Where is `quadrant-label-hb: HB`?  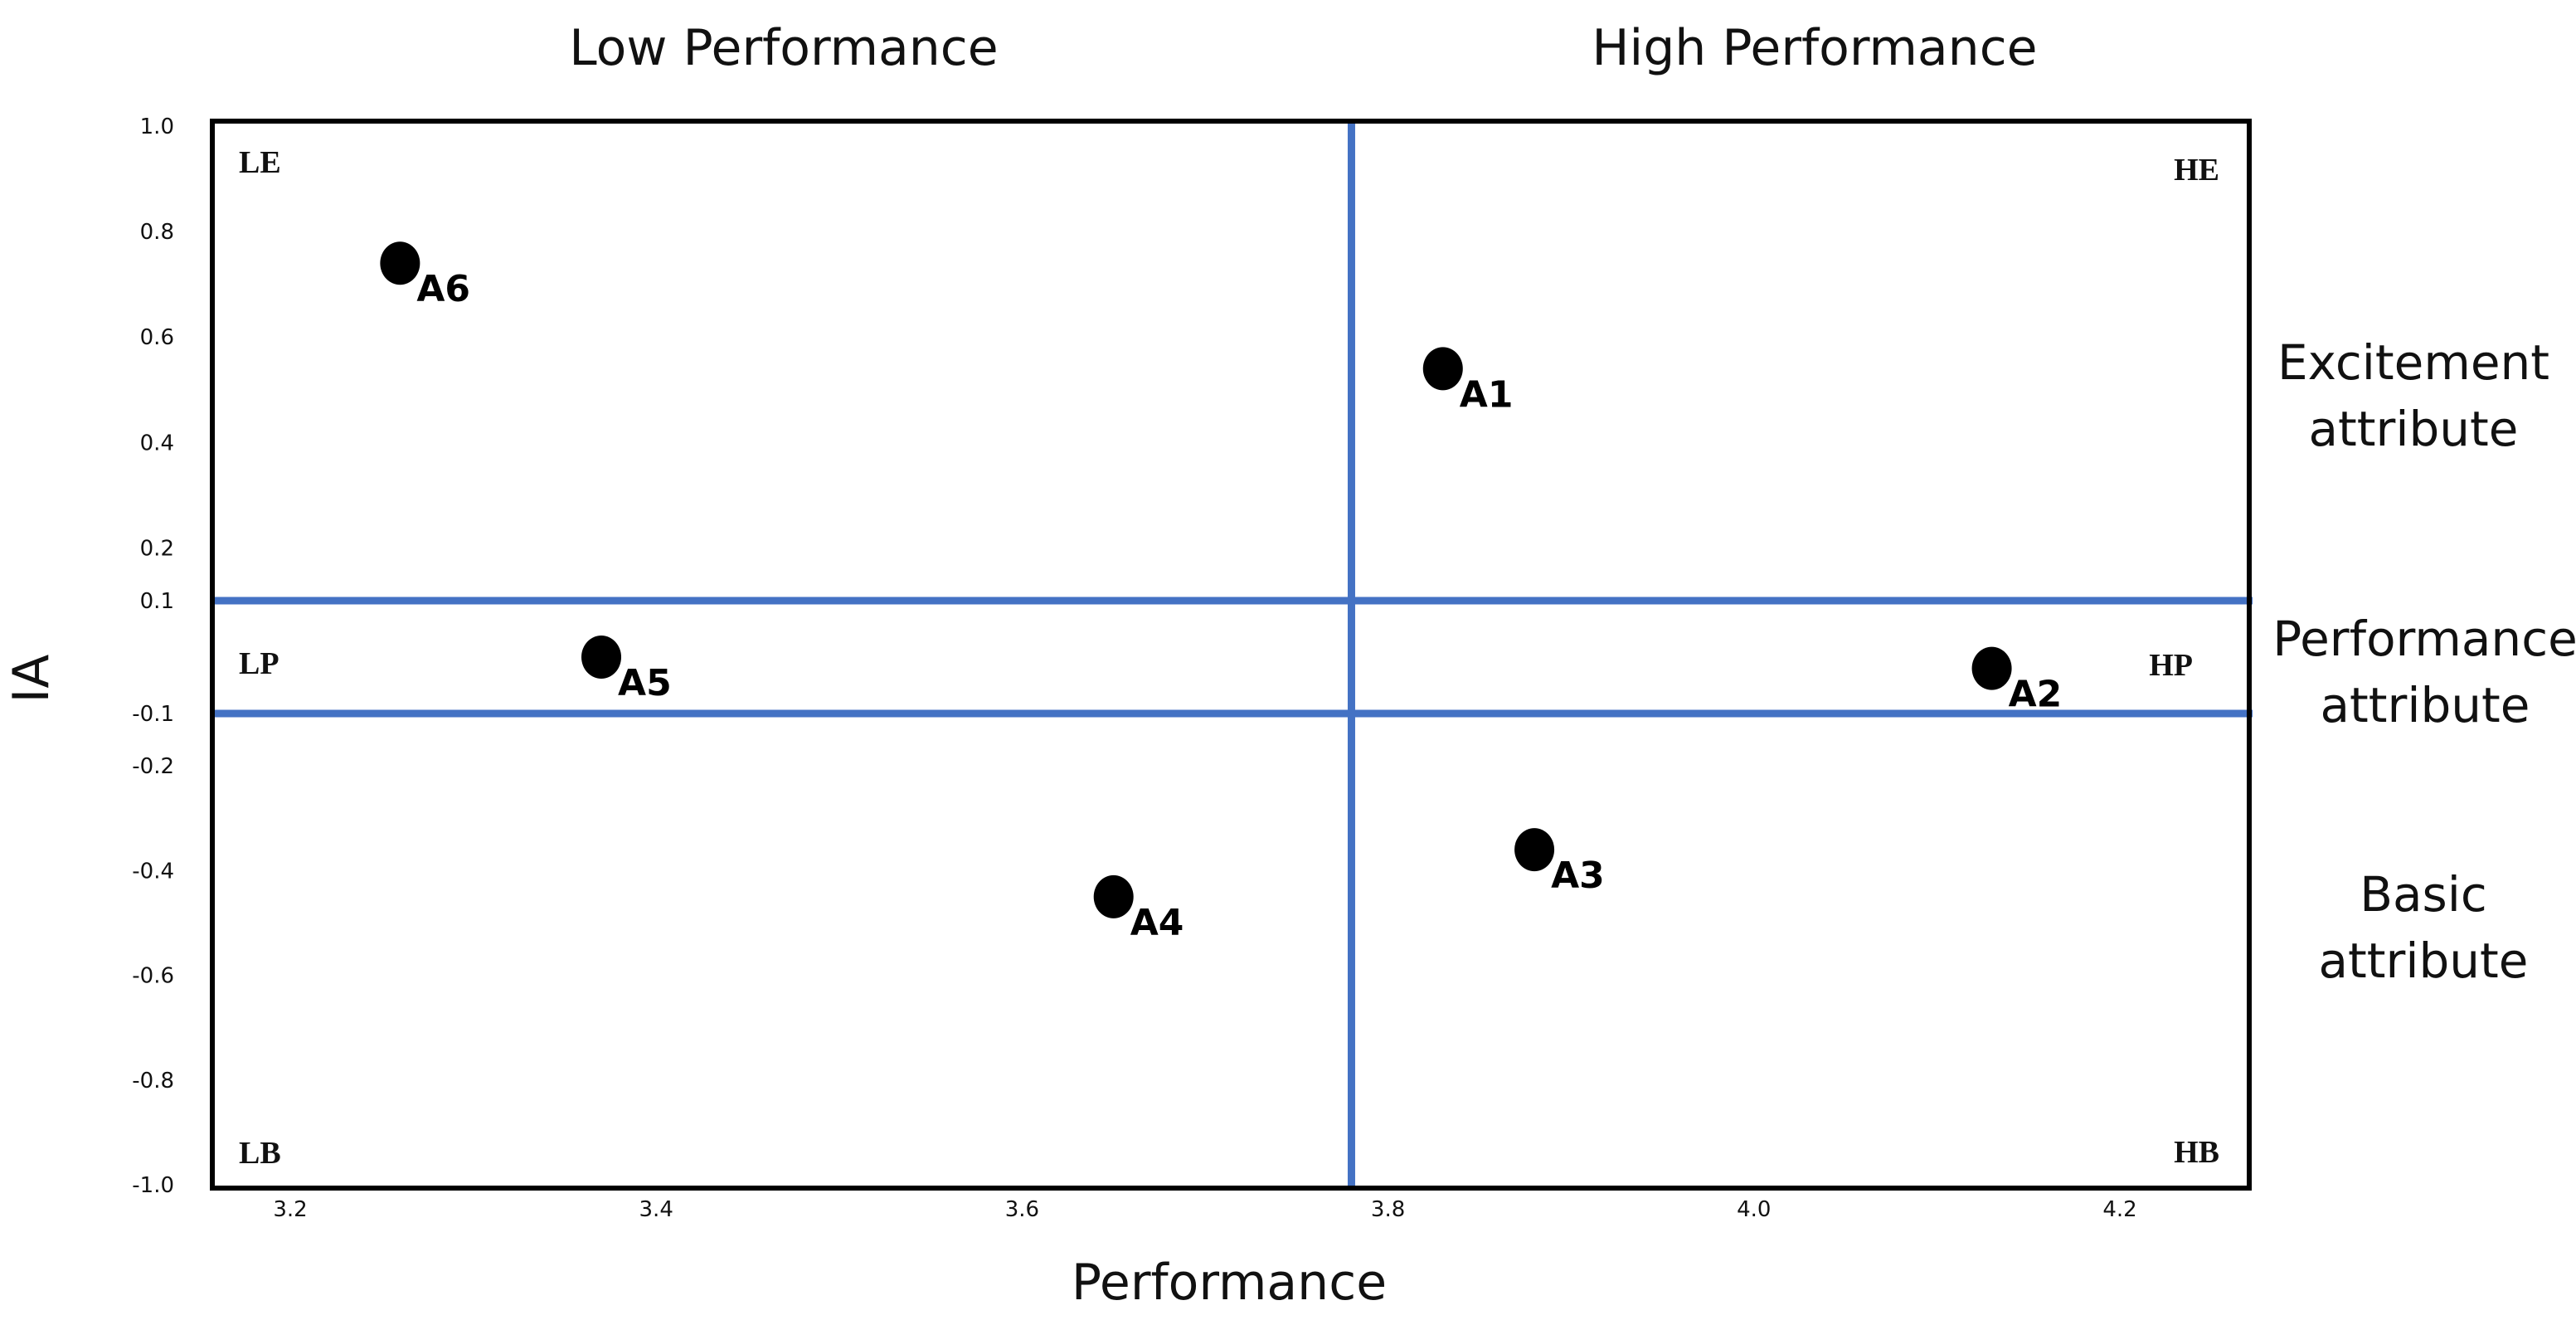
quadrant-label-hb: HB is located at coordinates (2197, 1152).